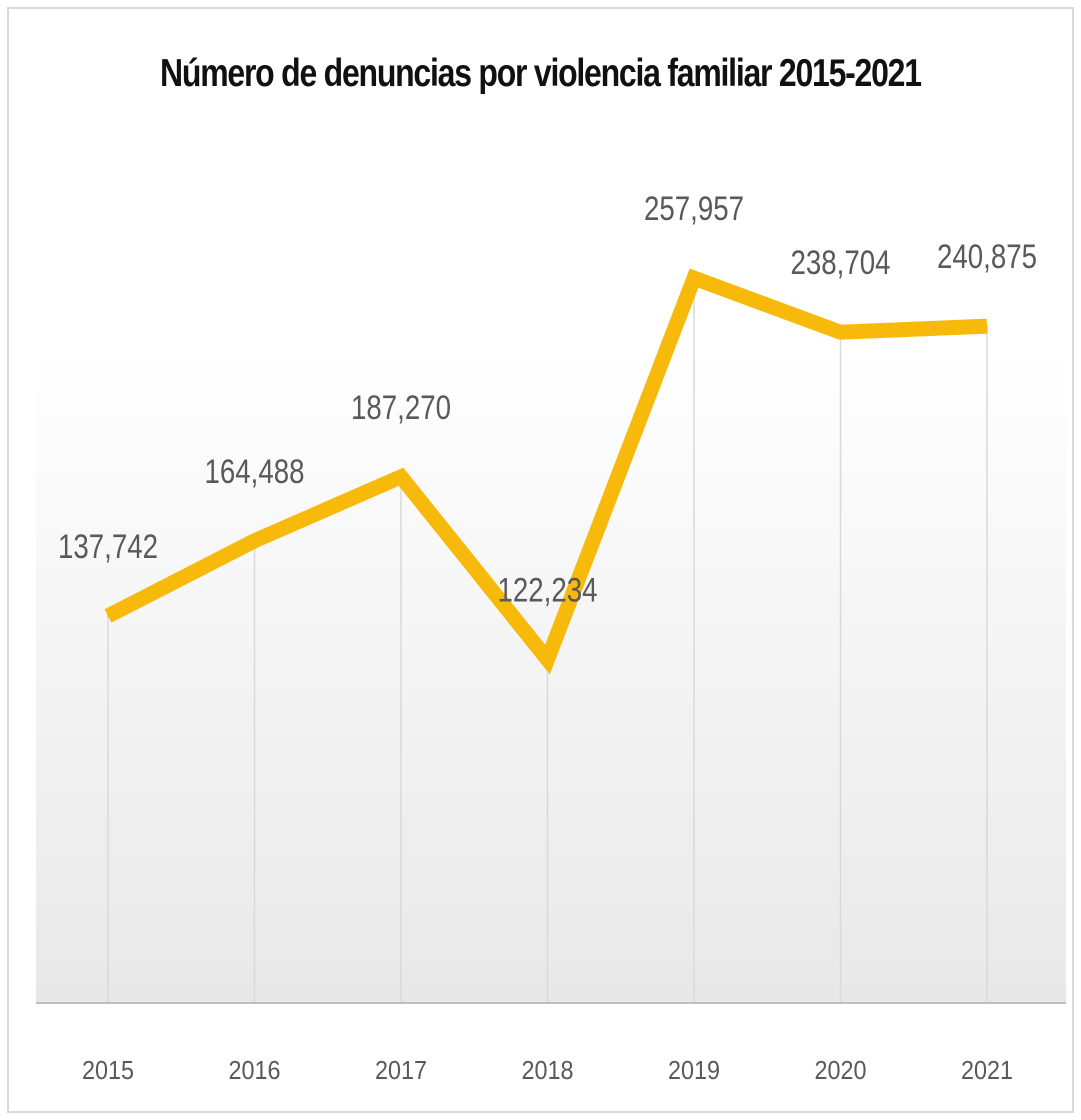  I want to click on data-point-2015, so click(108, 615).